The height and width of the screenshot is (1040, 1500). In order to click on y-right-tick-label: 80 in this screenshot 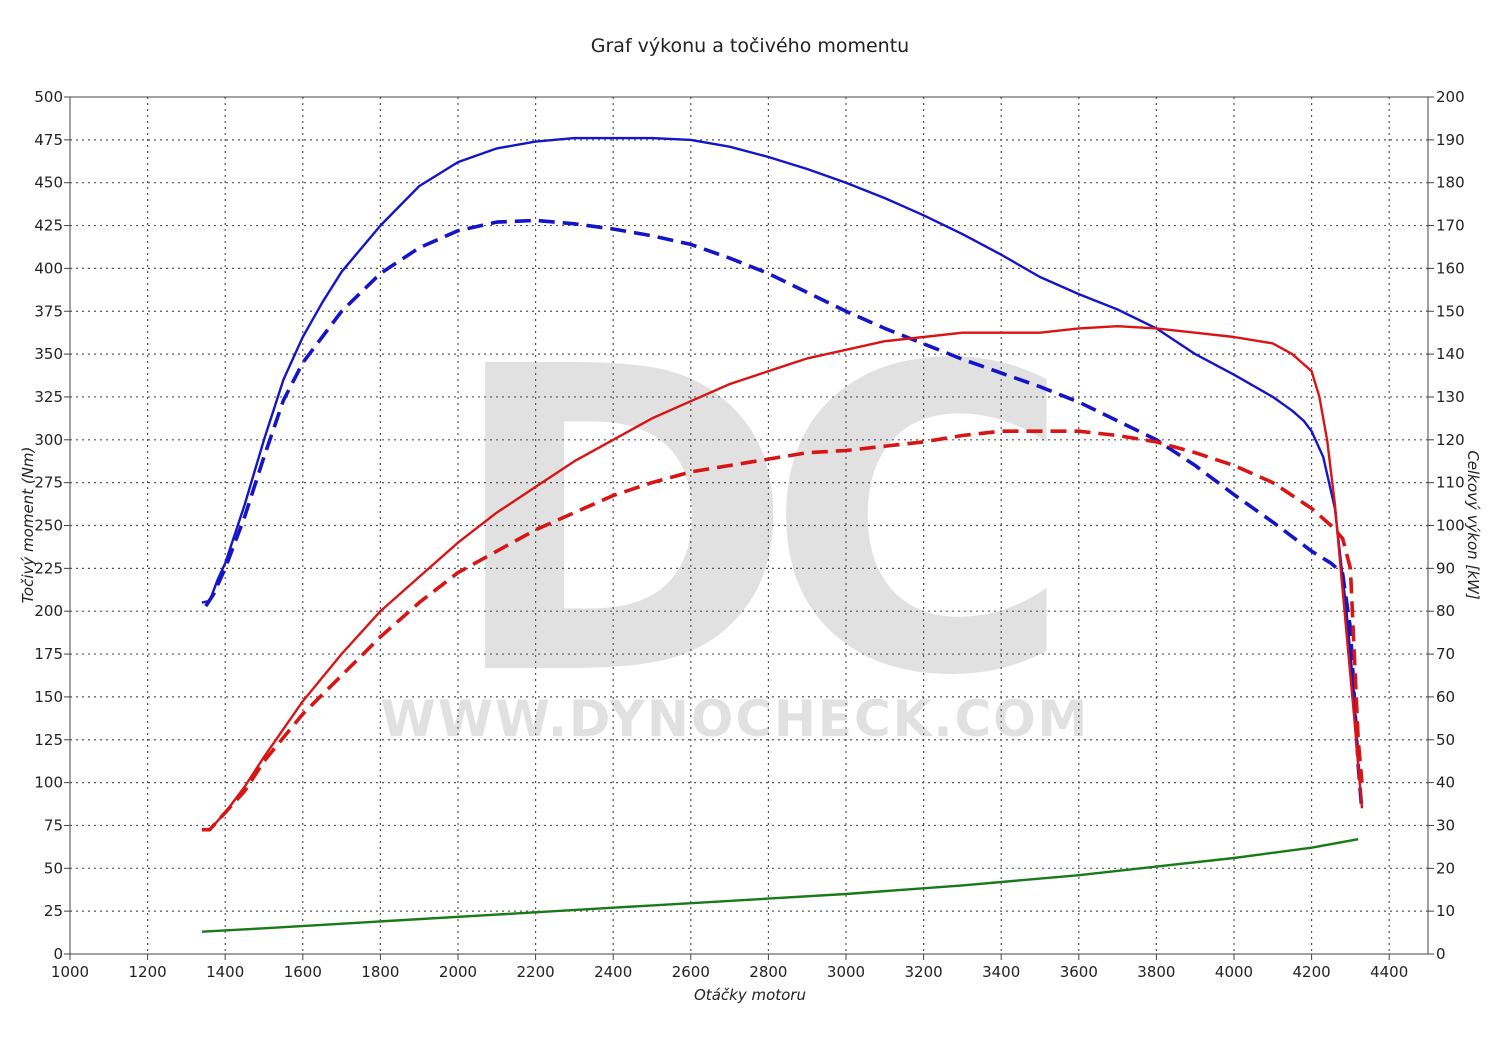, I will do `click(1445, 611)`.